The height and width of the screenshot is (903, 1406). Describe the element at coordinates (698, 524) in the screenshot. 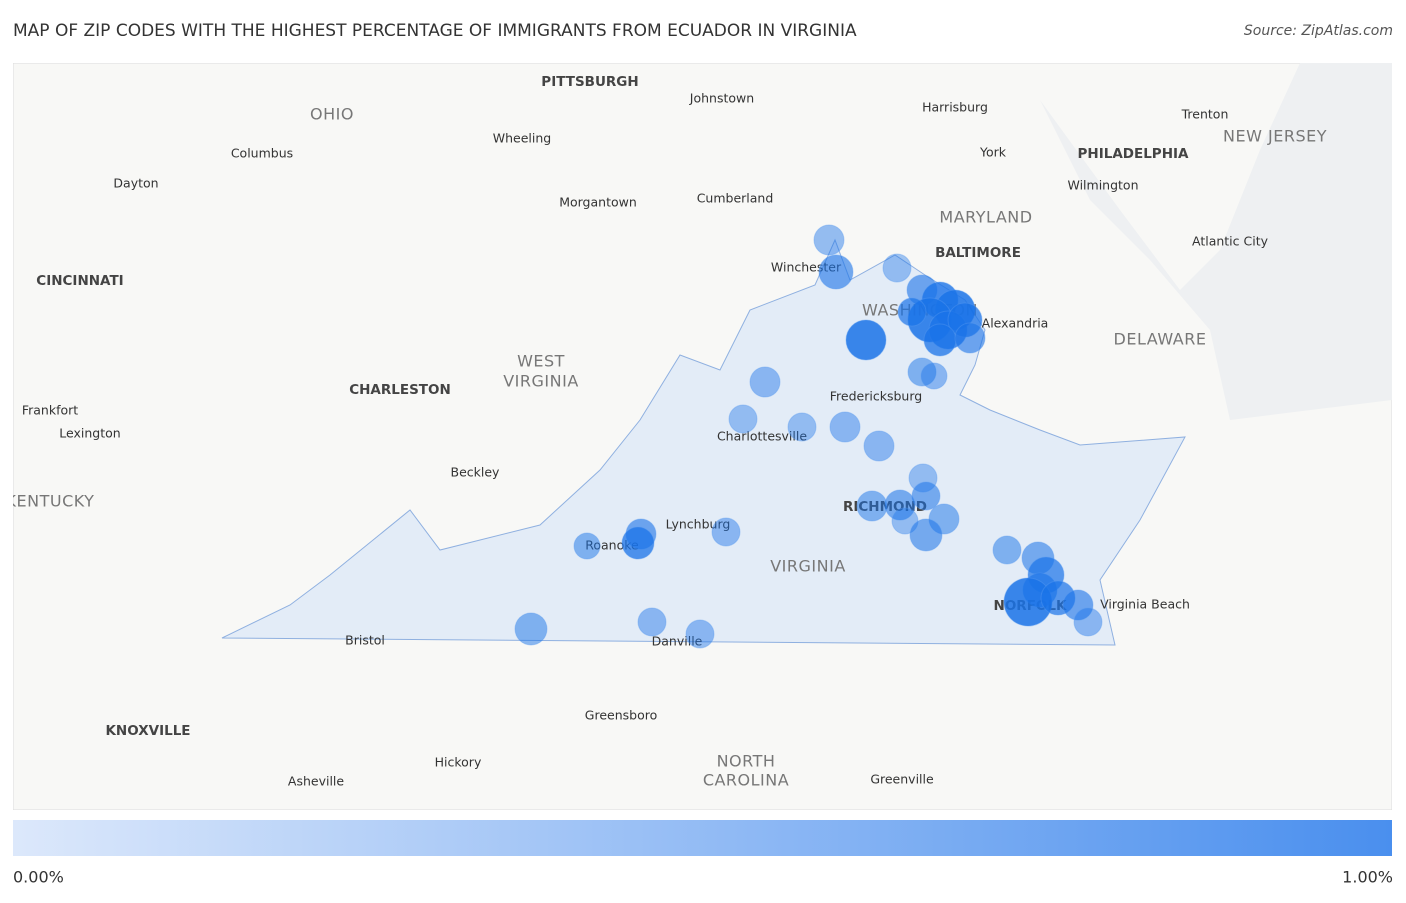

I see `place-label: Lynchburg` at that location.